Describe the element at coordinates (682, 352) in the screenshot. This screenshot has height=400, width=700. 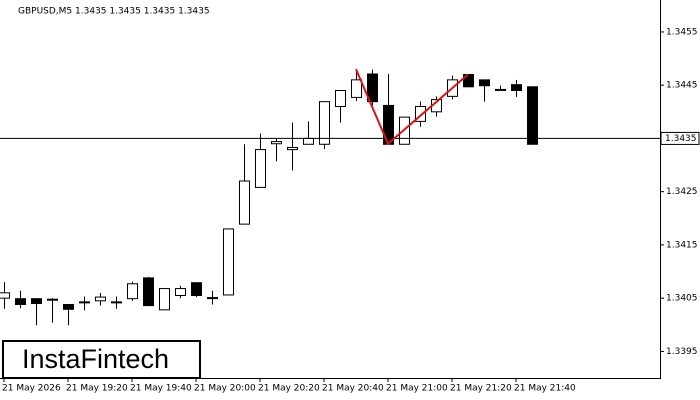
I see `y-tick-label: 1.3395` at that location.